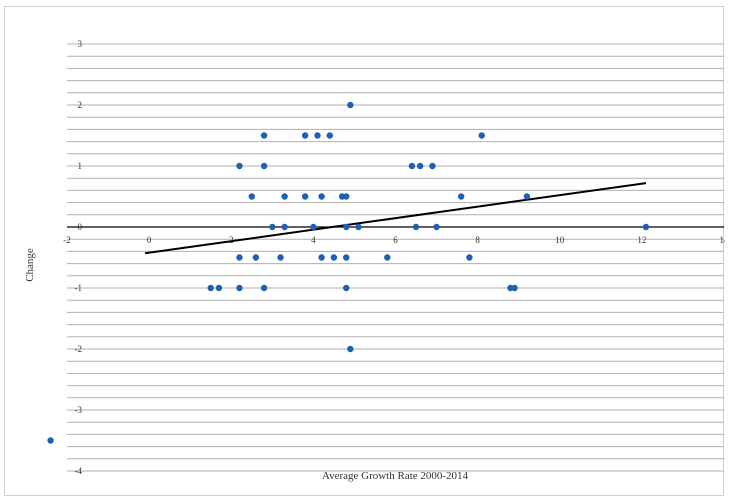 The image size is (729, 502). I want to click on y-tick-label: 0, so click(80, 227).